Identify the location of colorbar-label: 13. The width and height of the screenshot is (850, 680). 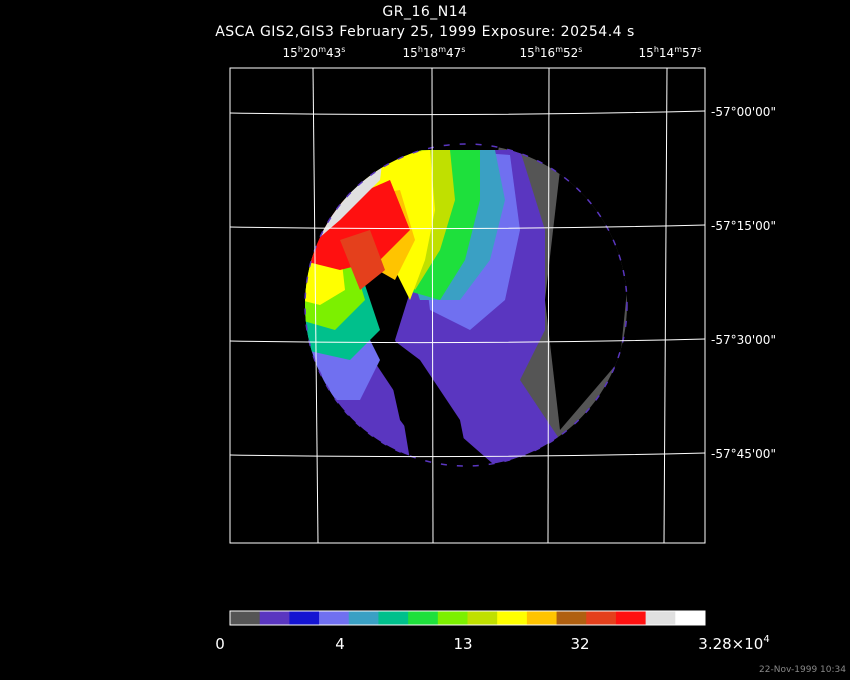
(462, 644).